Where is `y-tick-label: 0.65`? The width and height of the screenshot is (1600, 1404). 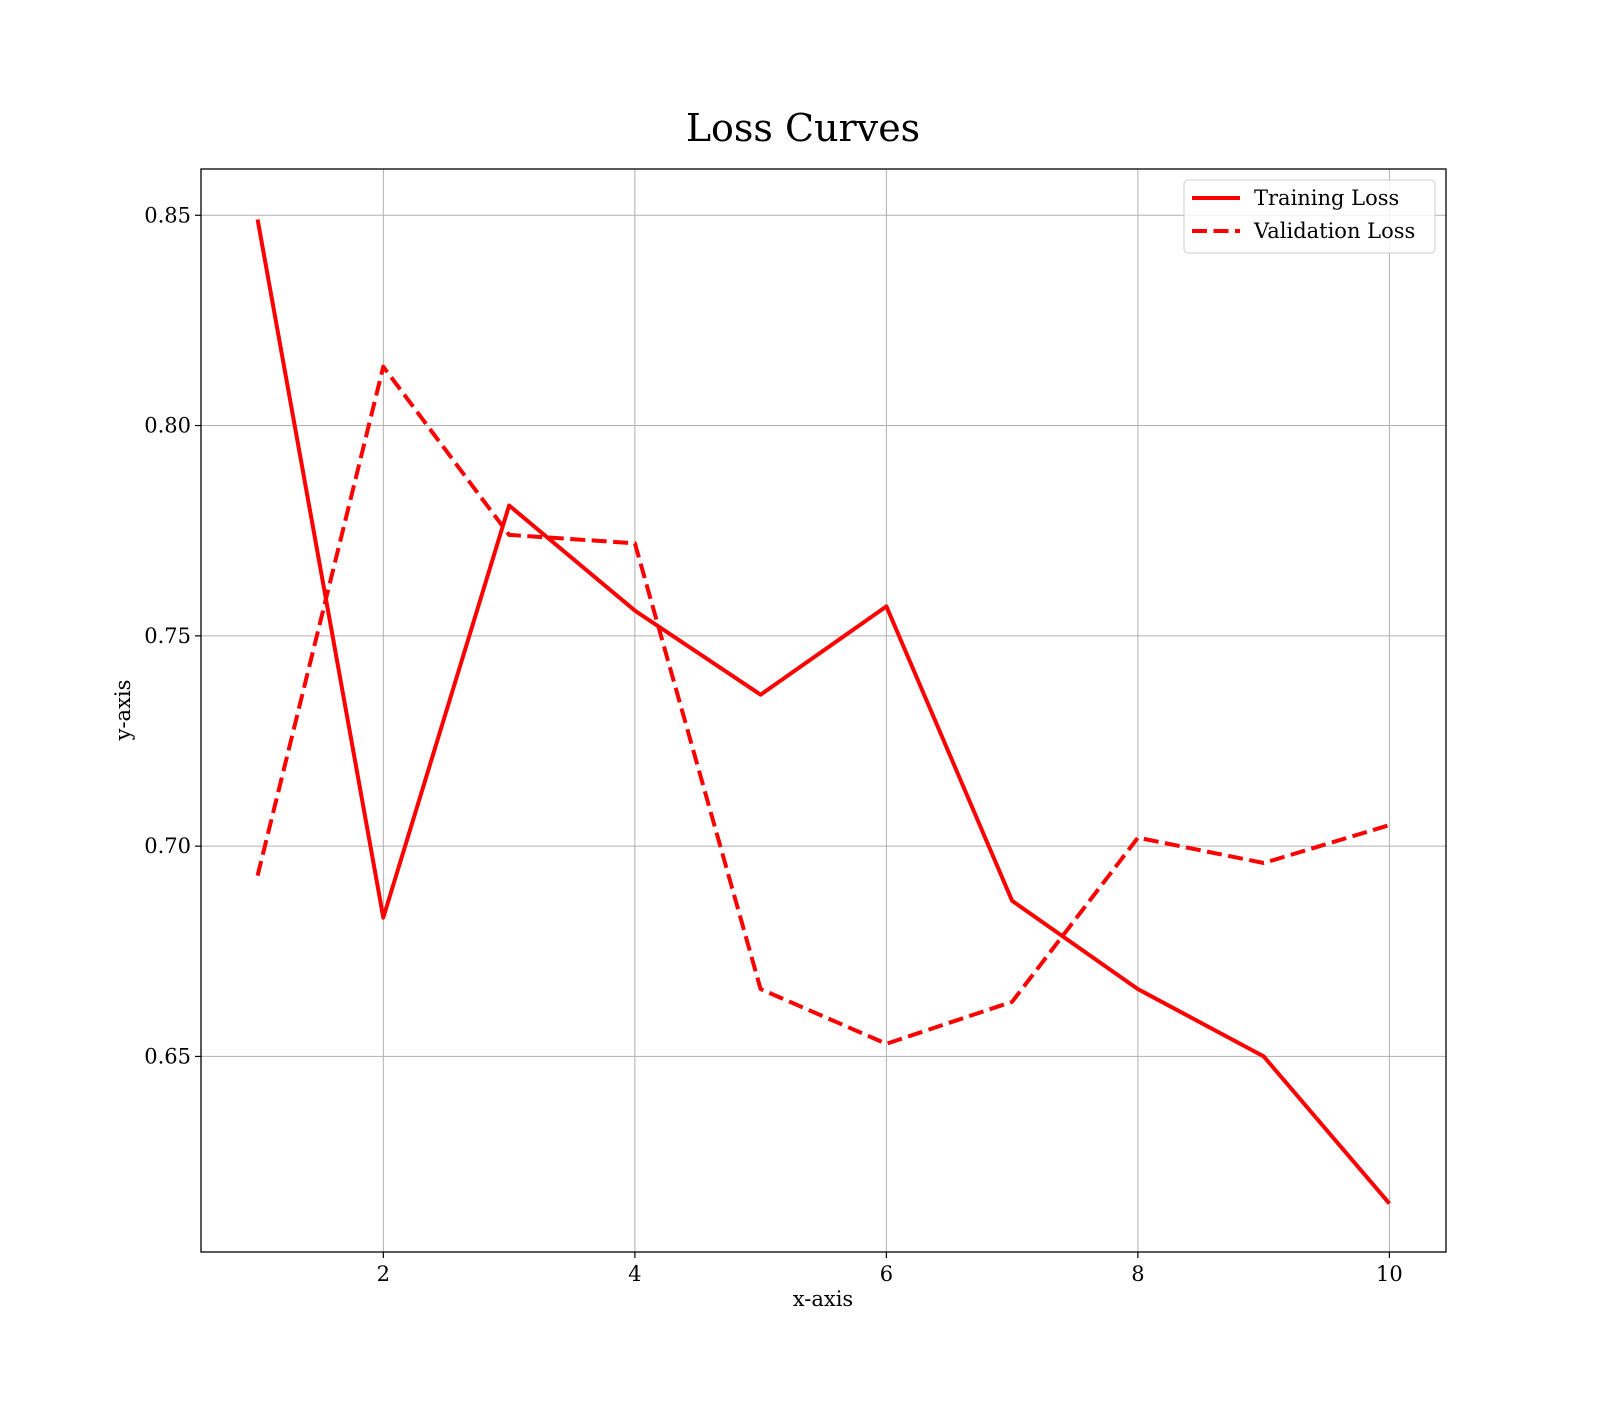
y-tick-label: 0.65 is located at coordinates (167, 1056).